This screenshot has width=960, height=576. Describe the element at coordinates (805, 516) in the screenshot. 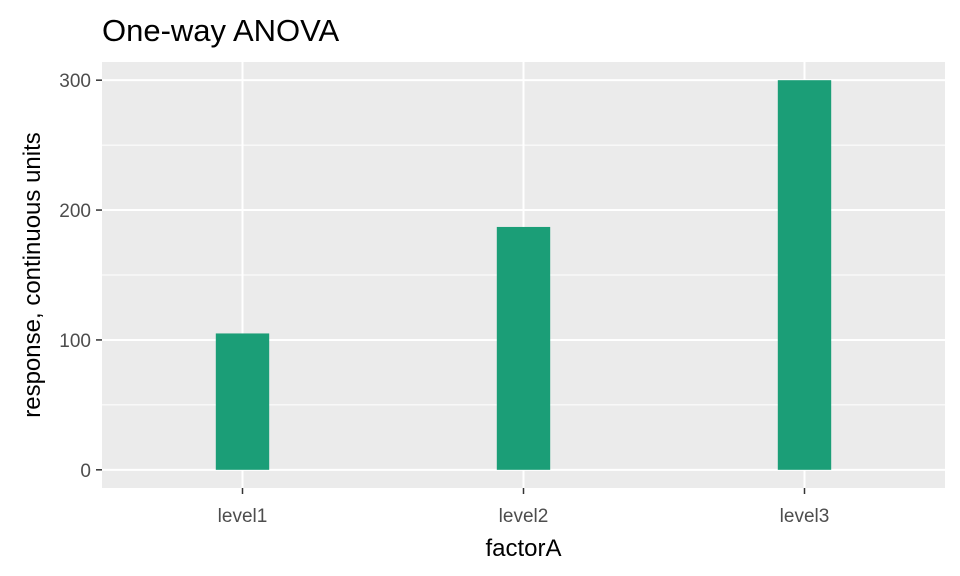

I see `x-tick-label: level3` at that location.